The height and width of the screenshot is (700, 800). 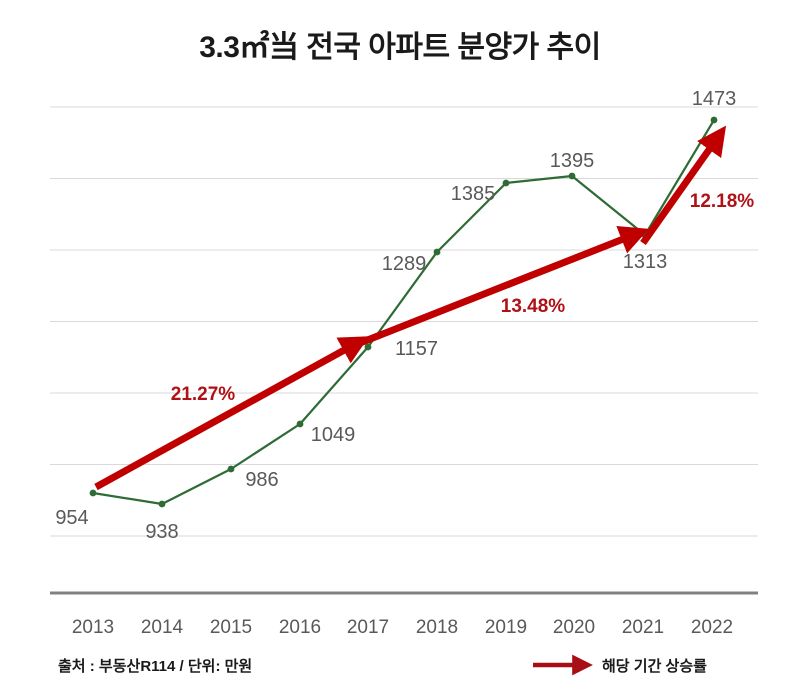 What do you see at coordinates (714, 99) in the screenshot?
I see `value-label-2022: 1473` at bounding box center [714, 99].